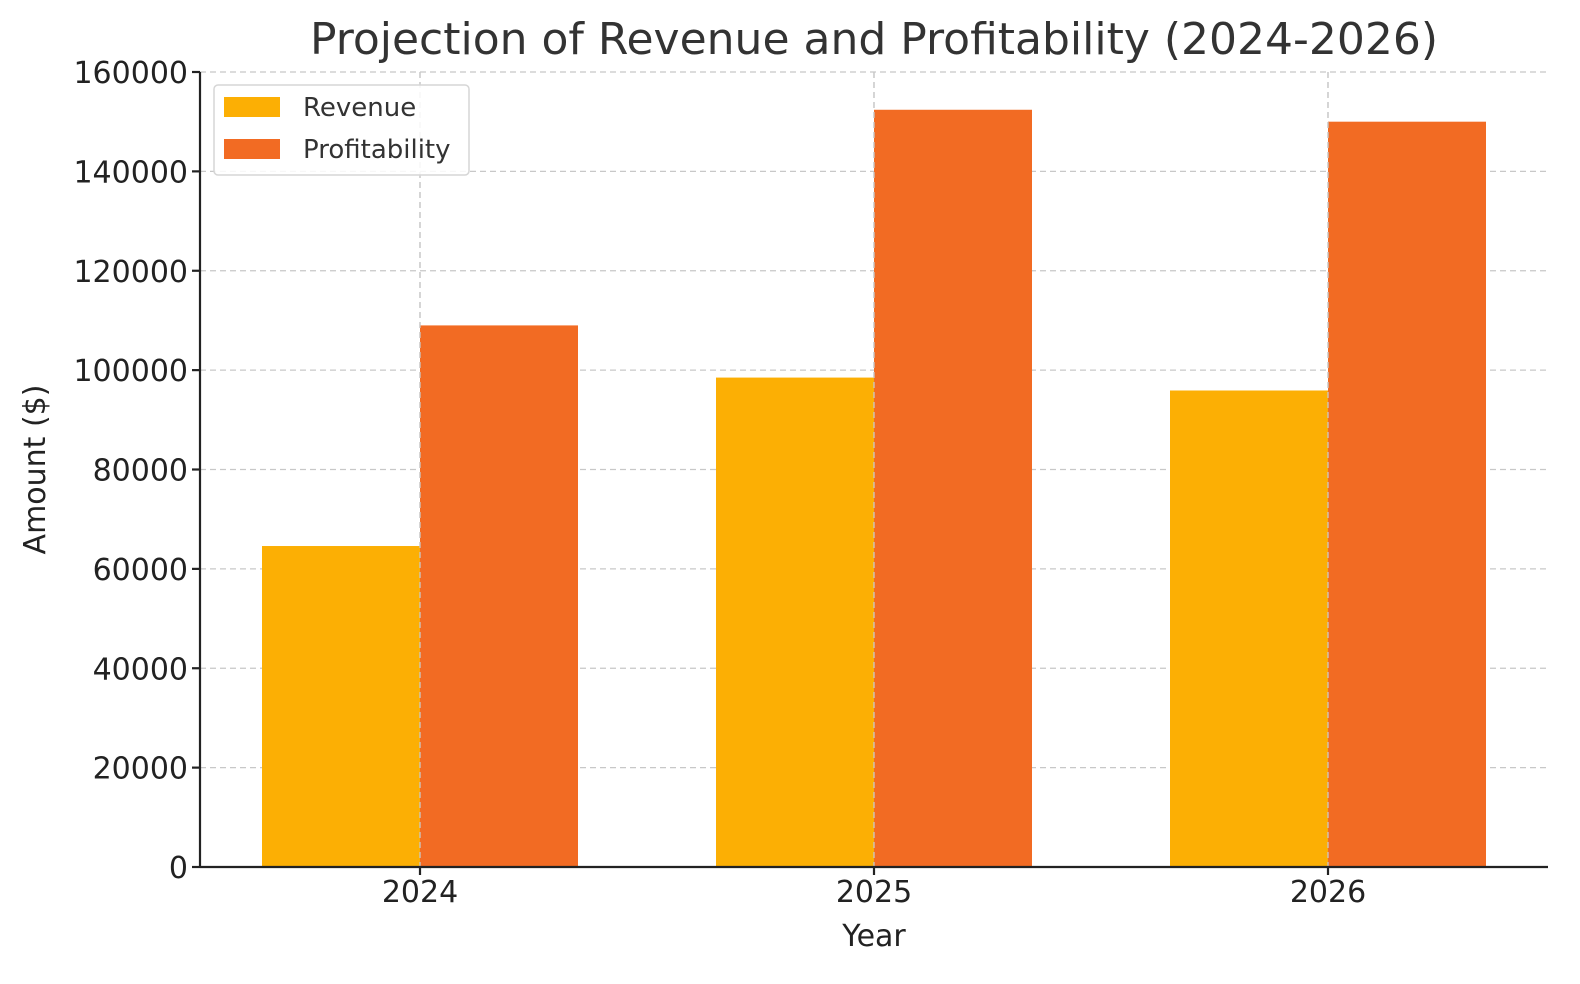 This screenshot has height=984, width=1580. Describe the element at coordinates (1328, 892) in the screenshot. I see `x-tick-label: 2026` at that location.